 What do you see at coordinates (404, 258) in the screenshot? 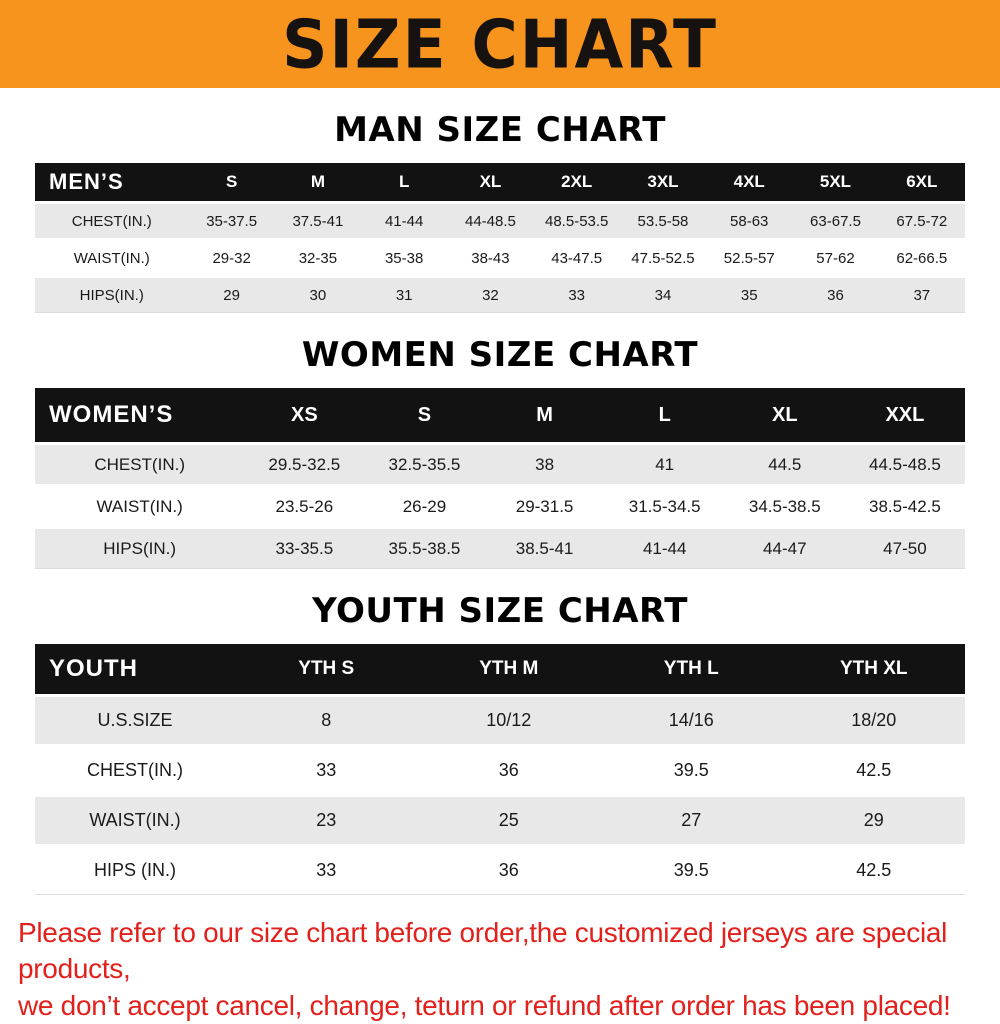
I see `size-value: 35-38` at bounding box center [404, 258].